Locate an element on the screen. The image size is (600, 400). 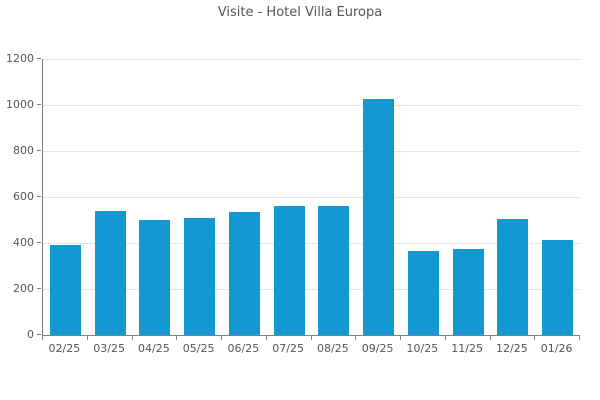
y-tick-label-1000: 1000 is located at coordinates (20, 104).